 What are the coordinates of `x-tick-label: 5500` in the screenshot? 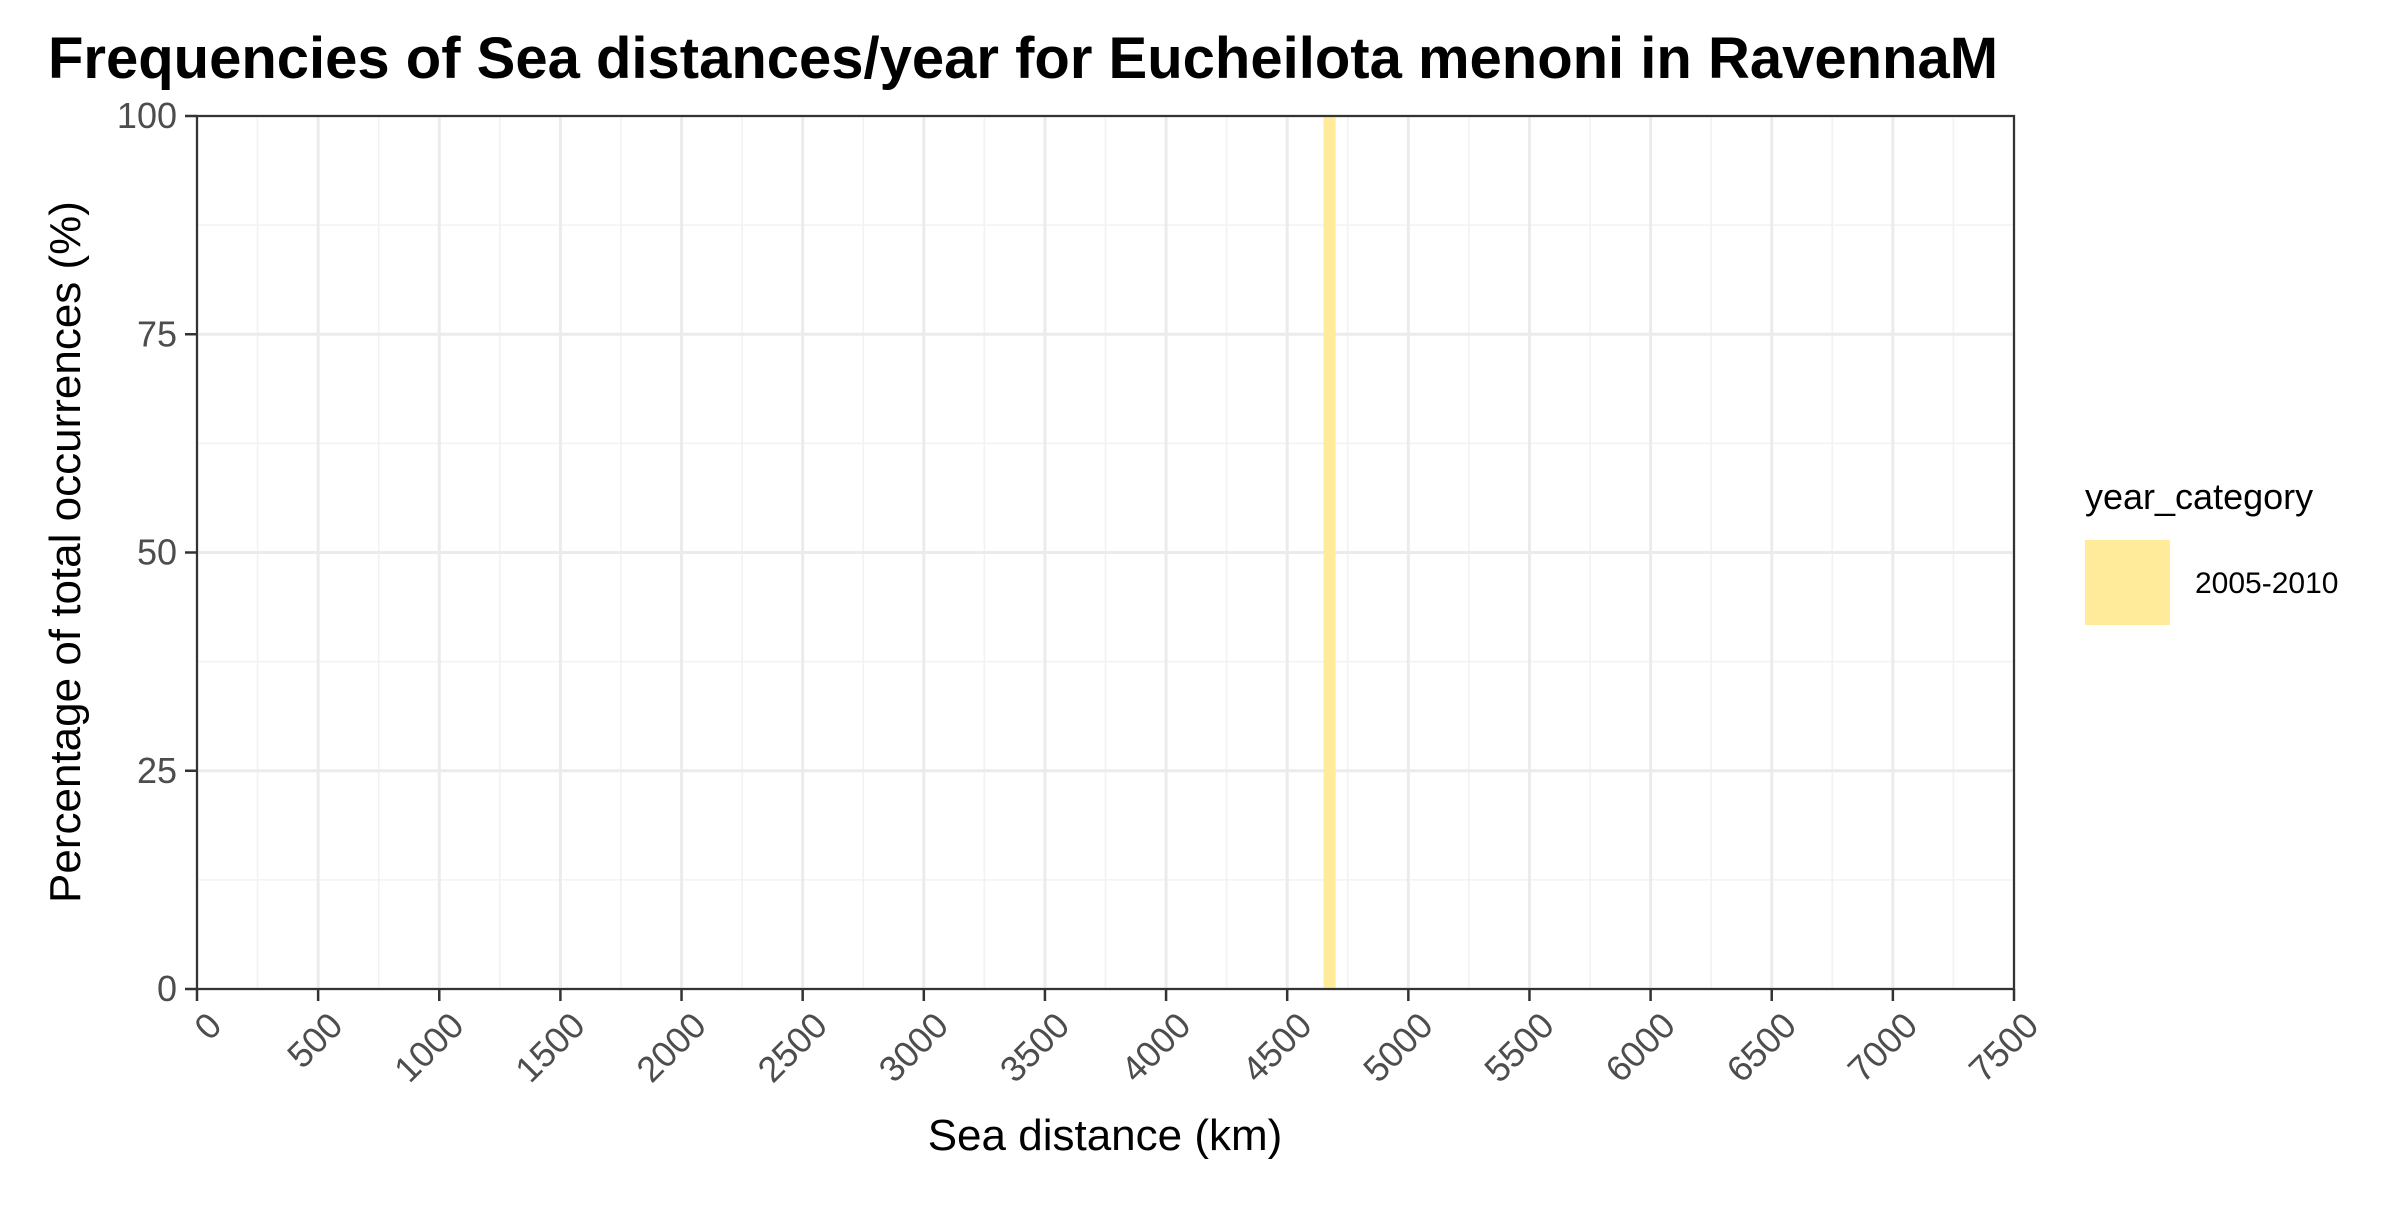 It's located at (1519, 1047).